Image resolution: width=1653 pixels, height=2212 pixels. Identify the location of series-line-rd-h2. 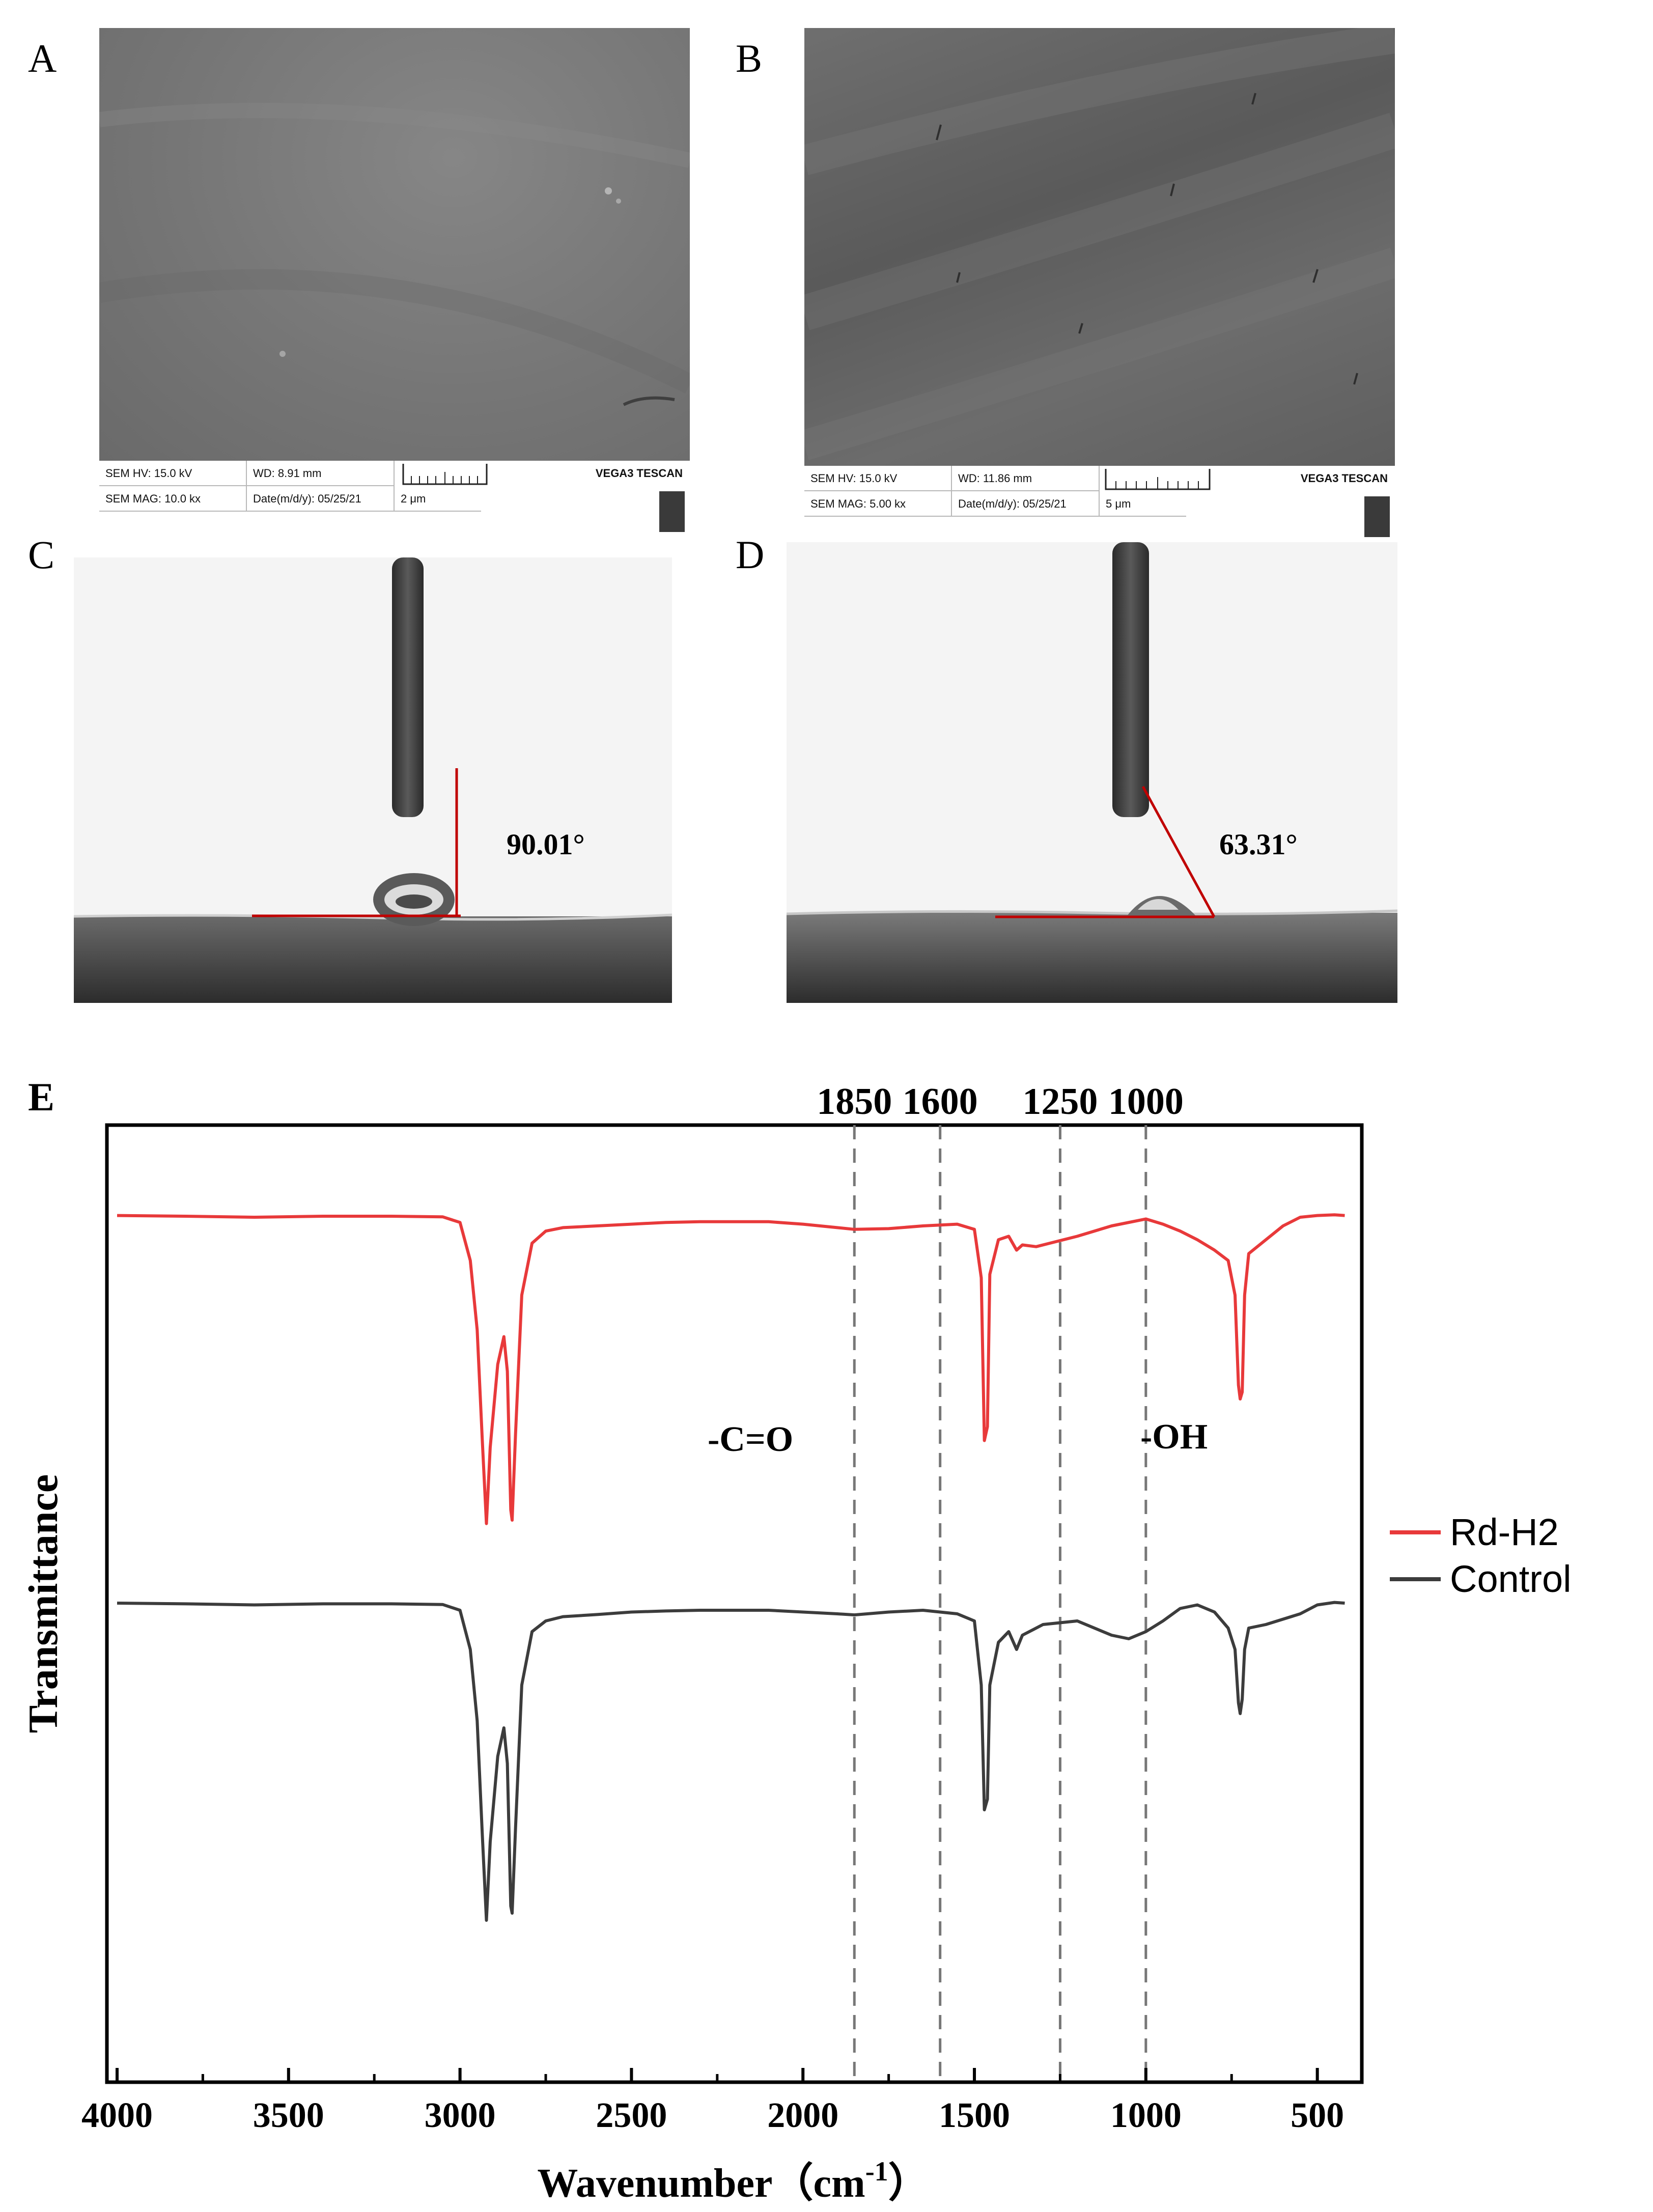
(731, 1369).